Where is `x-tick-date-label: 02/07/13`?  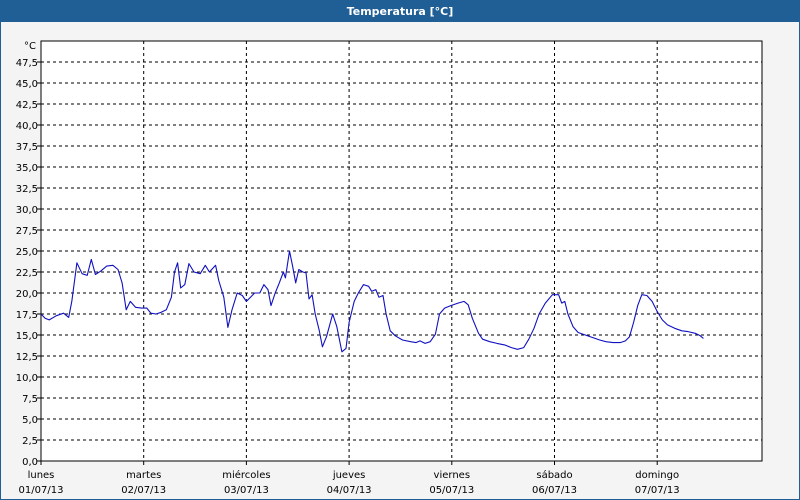 x-tick-date-label: 02/07/13 is located at coordinates (143, 490).